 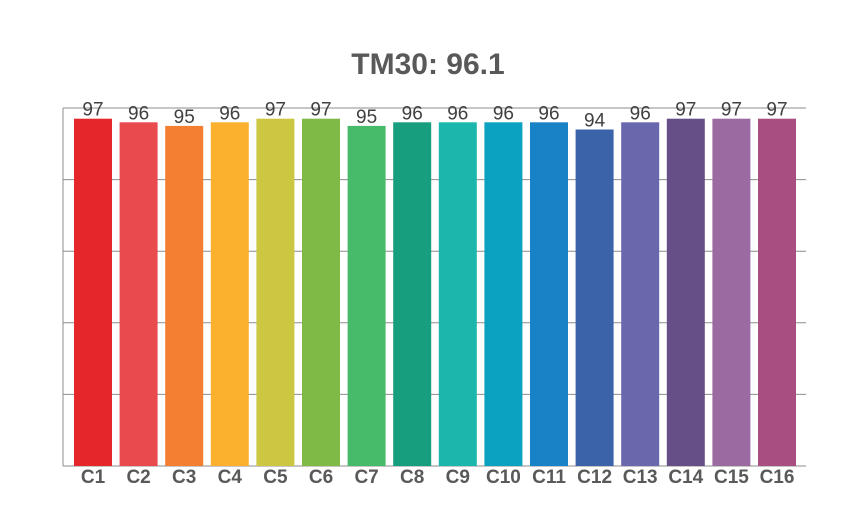 What do you see at coordinates (275, 477) in the screenshot?
I see `category-label-c5: C5` at bounding box center [275, 477].